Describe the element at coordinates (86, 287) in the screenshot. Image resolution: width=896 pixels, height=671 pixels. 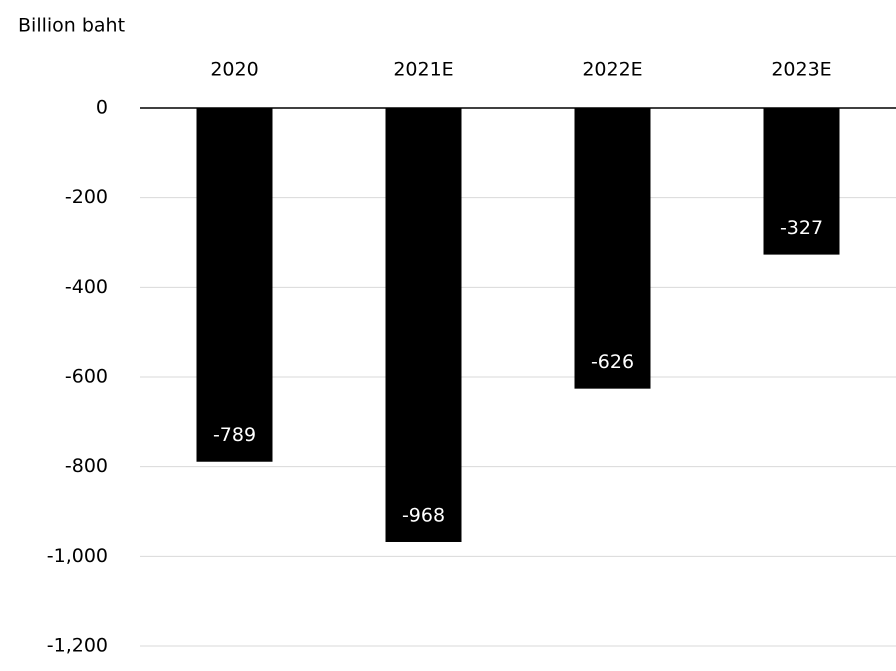
I see `y-tick-label: -400` at that location.